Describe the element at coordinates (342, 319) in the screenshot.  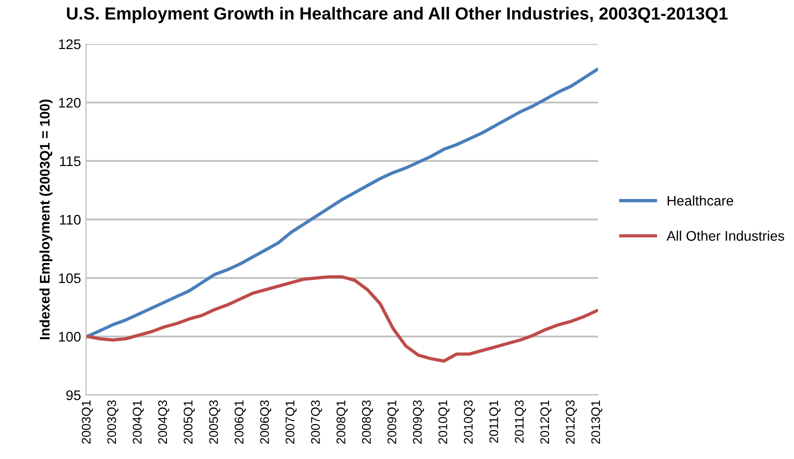
I see `line-series` at that location.